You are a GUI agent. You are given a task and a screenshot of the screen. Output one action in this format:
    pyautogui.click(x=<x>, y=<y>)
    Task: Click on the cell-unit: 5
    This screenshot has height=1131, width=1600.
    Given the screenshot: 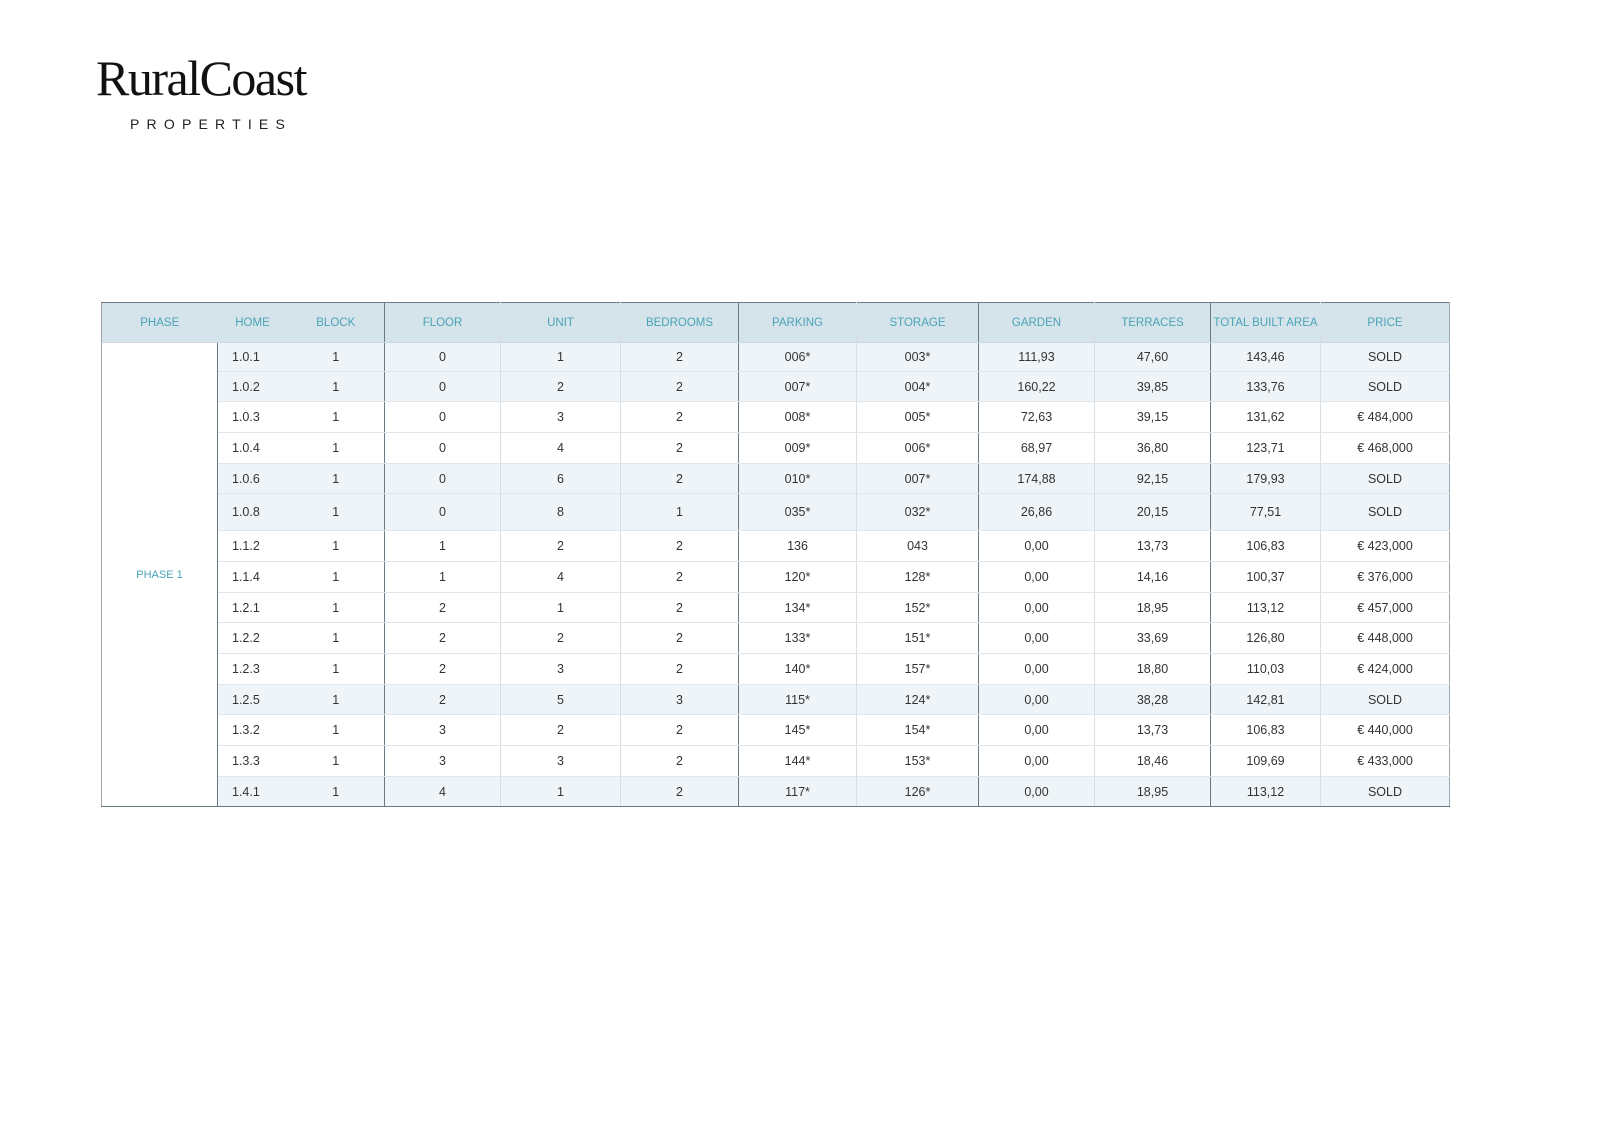 What is the action you would take?
    pyautogui.click(x=560, y=699)
    